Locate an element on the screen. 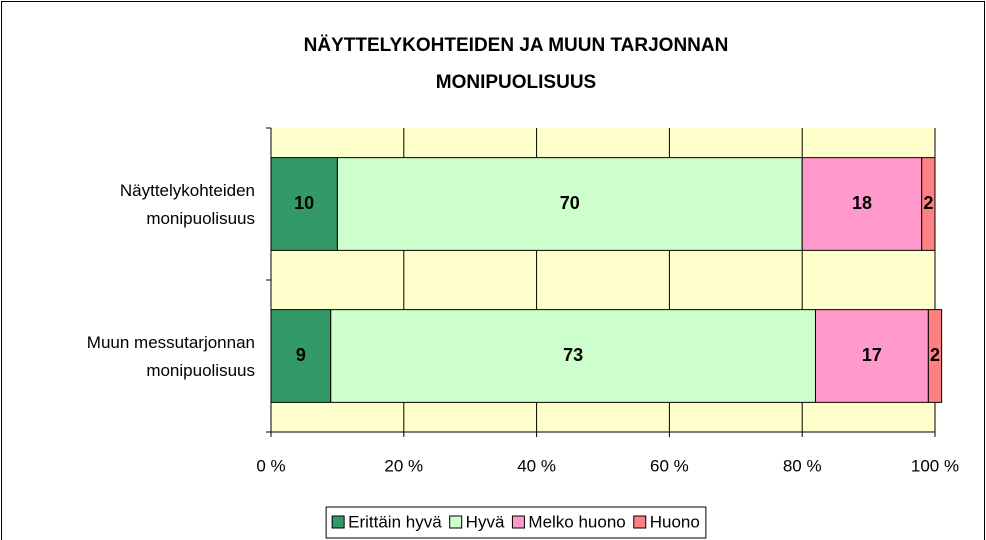 The image size is (986, 540). data-label: 18 is located at coordinates (862, 203).